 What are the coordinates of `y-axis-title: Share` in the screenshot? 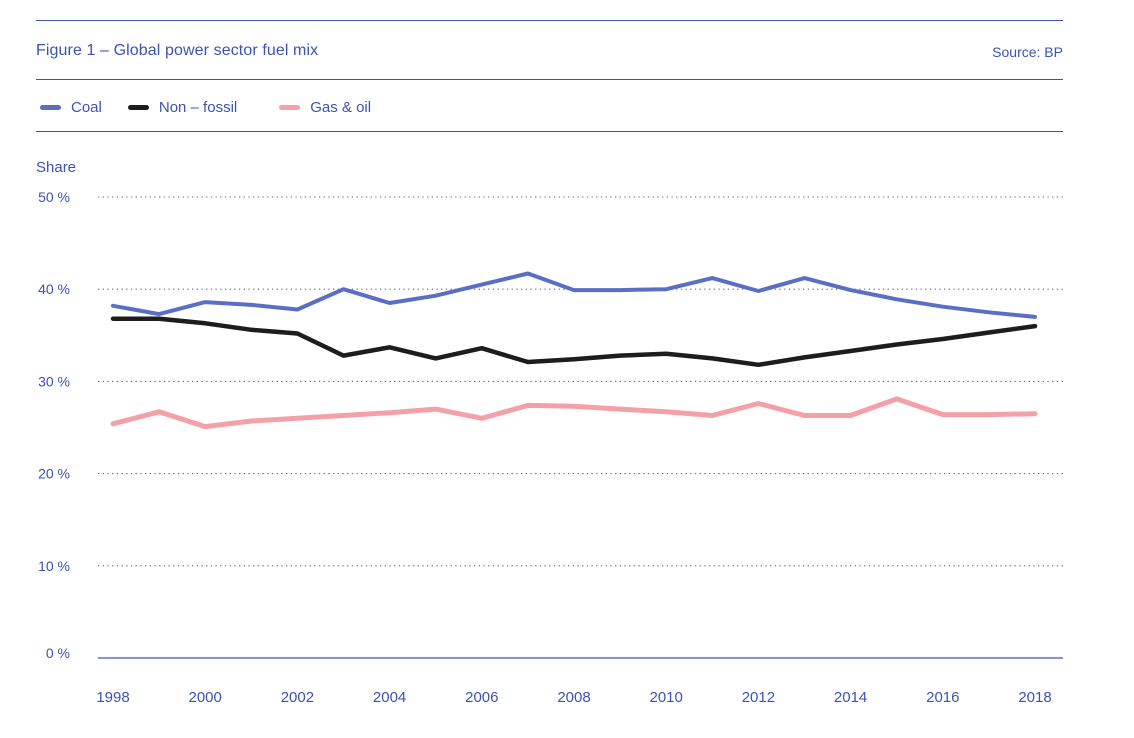 It's located at (56, 167).